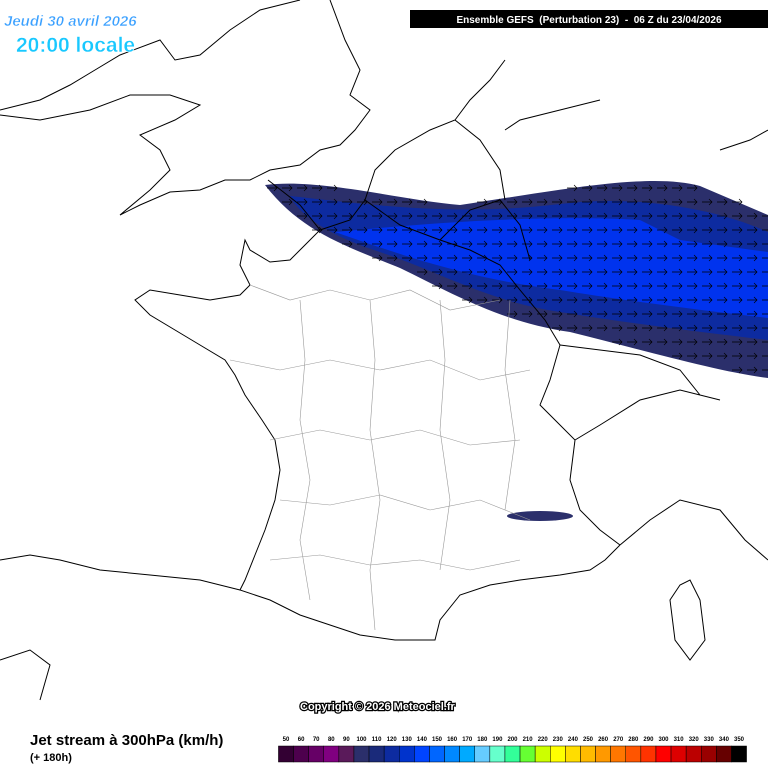  I want to click on legend-tick-label: 300, so click(663, 740).